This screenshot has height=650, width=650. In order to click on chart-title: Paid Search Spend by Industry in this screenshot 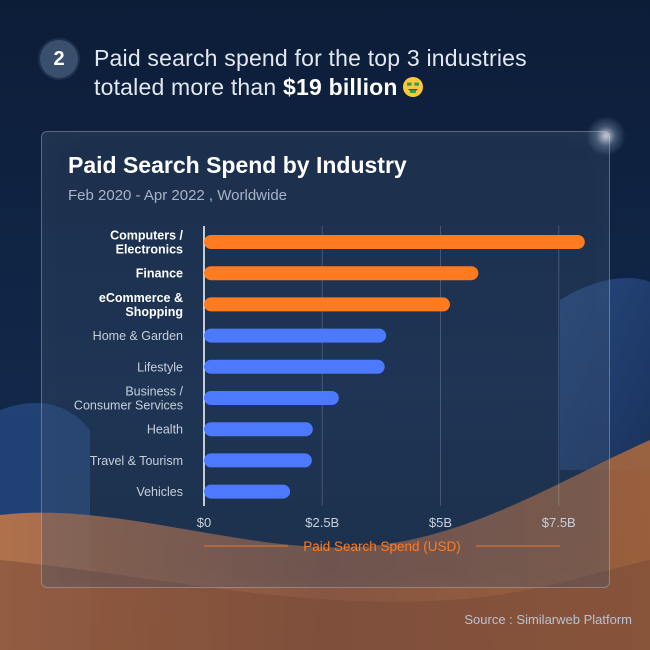, I will do `click(237, 165)`.